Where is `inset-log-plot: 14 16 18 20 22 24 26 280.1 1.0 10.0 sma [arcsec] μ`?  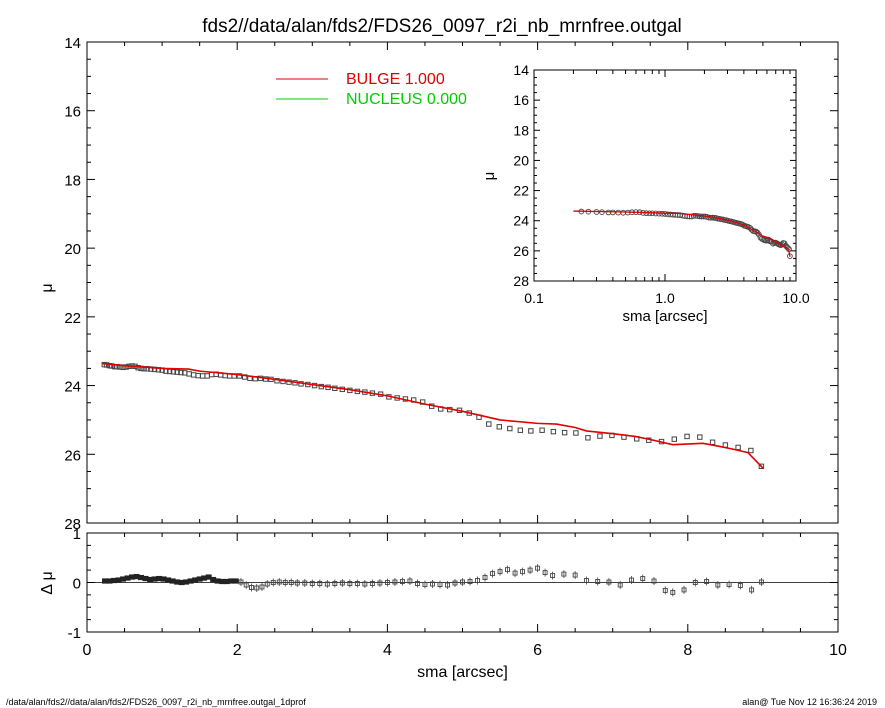 inset-log-plot: 14 16 18 20 22 24 26 280.1 1.0 10.0 sma [arcsec] μ is located at coordinates (645, 193).